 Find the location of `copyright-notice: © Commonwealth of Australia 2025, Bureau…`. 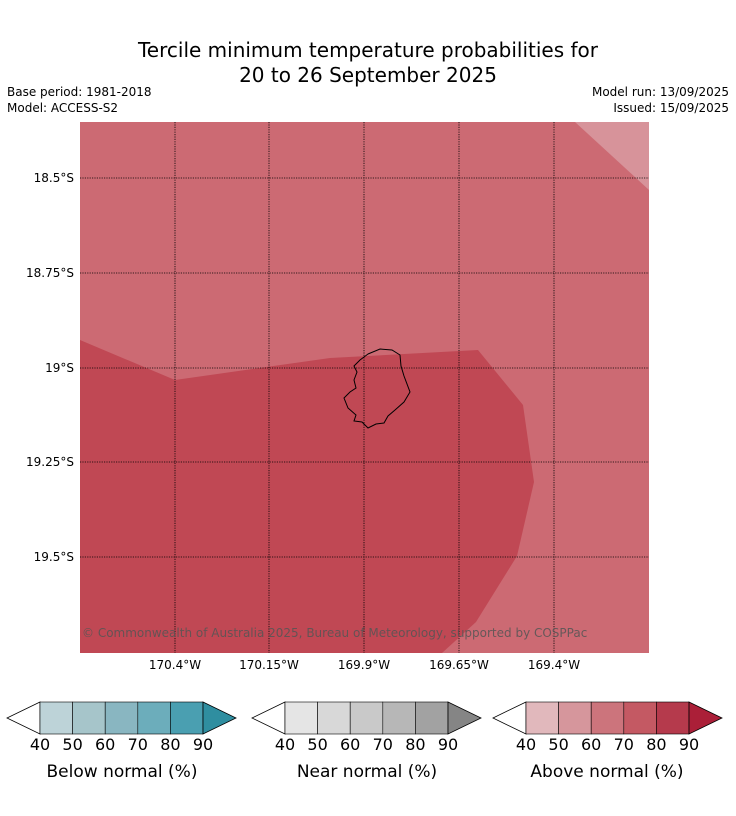

copyright-notice: © Commonwealth of Australia 2025, Bureau… is located at coordinates (335, 633).